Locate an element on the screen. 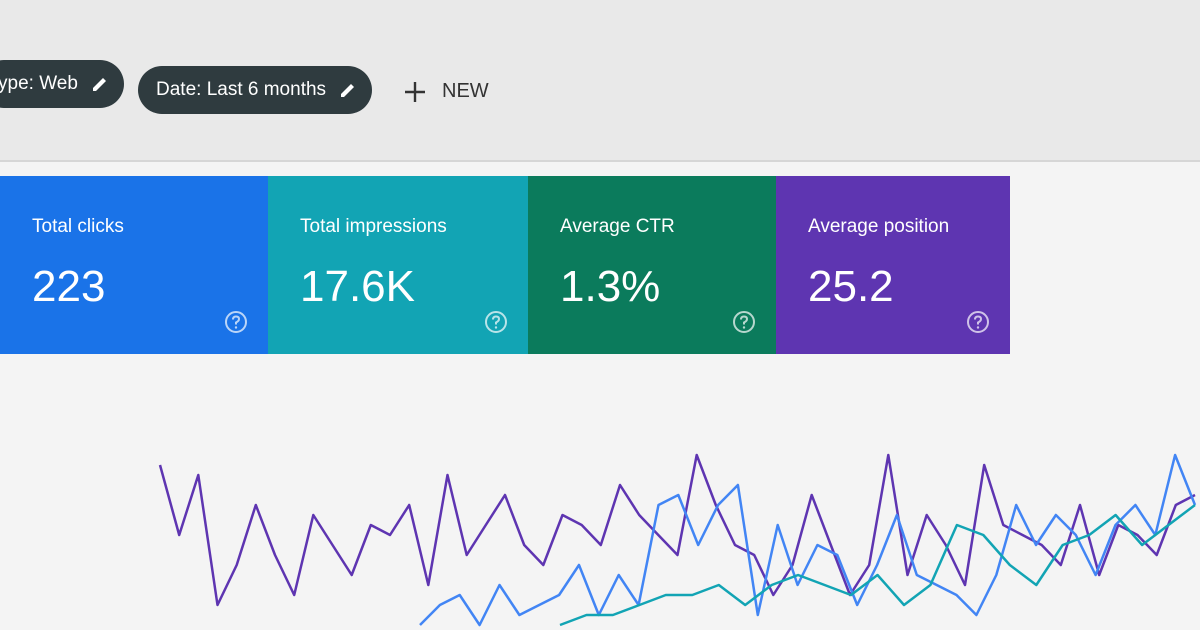 Image resolution: width=1200 pixels, height=630 pixels. filter-chip: Date: Last 6 months is located at coordinates (255, 90).